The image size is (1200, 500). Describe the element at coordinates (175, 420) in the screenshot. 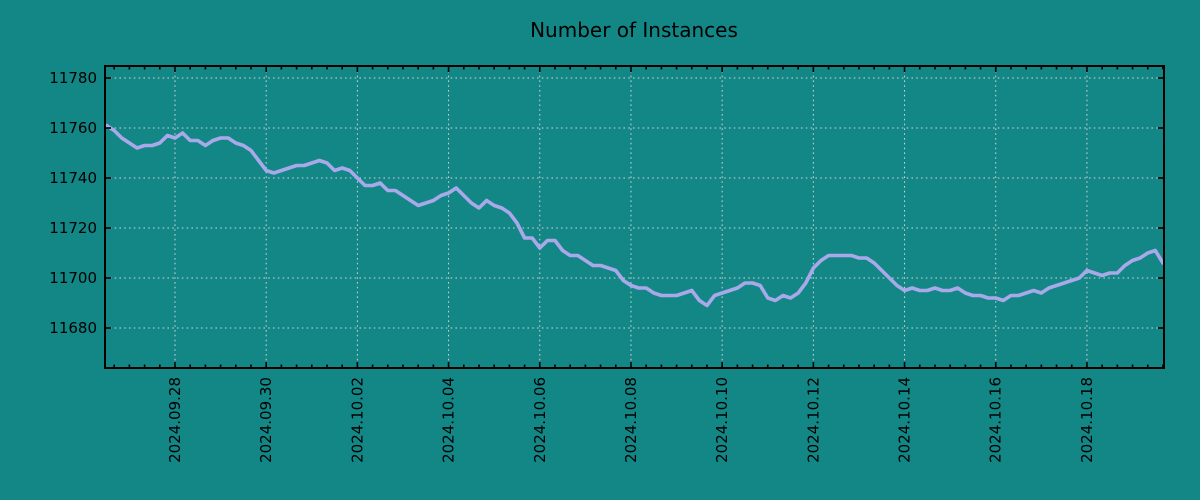

I see `x-tick-label: 2024.09.28` at that location.